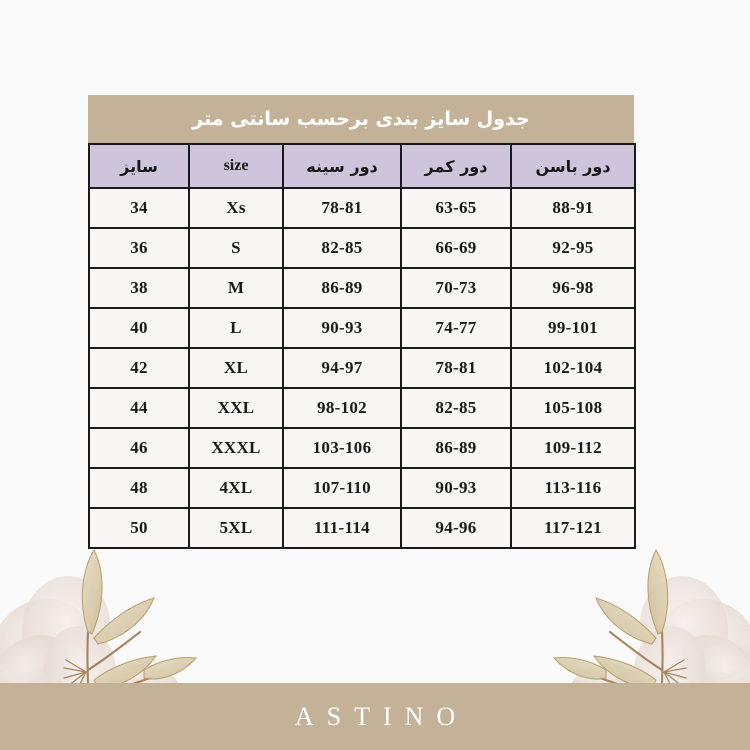  What do you see at coordinates (139, 328) in the screenshot?
I see `cell-size-number: 40` at bounding box center [139, 328].